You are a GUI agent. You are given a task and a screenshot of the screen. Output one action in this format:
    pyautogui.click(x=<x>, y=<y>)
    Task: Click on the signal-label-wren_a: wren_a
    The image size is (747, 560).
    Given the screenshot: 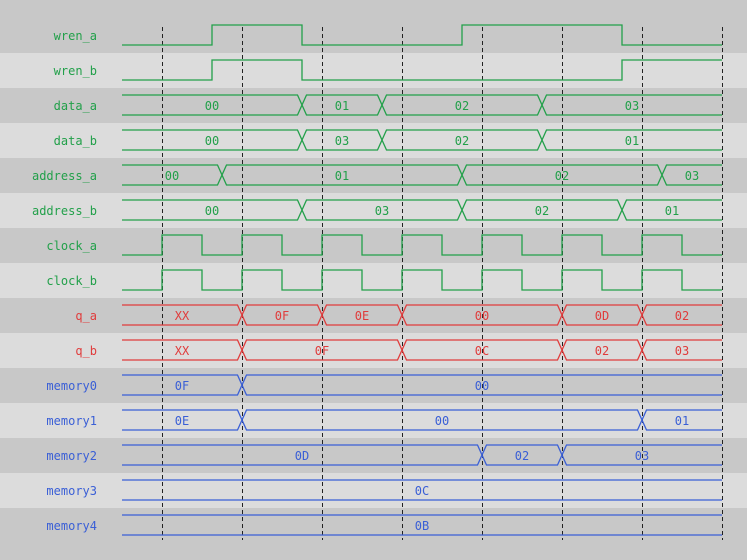 What is the action you would take?
    pyautogui.click(x=75, y=36)
    